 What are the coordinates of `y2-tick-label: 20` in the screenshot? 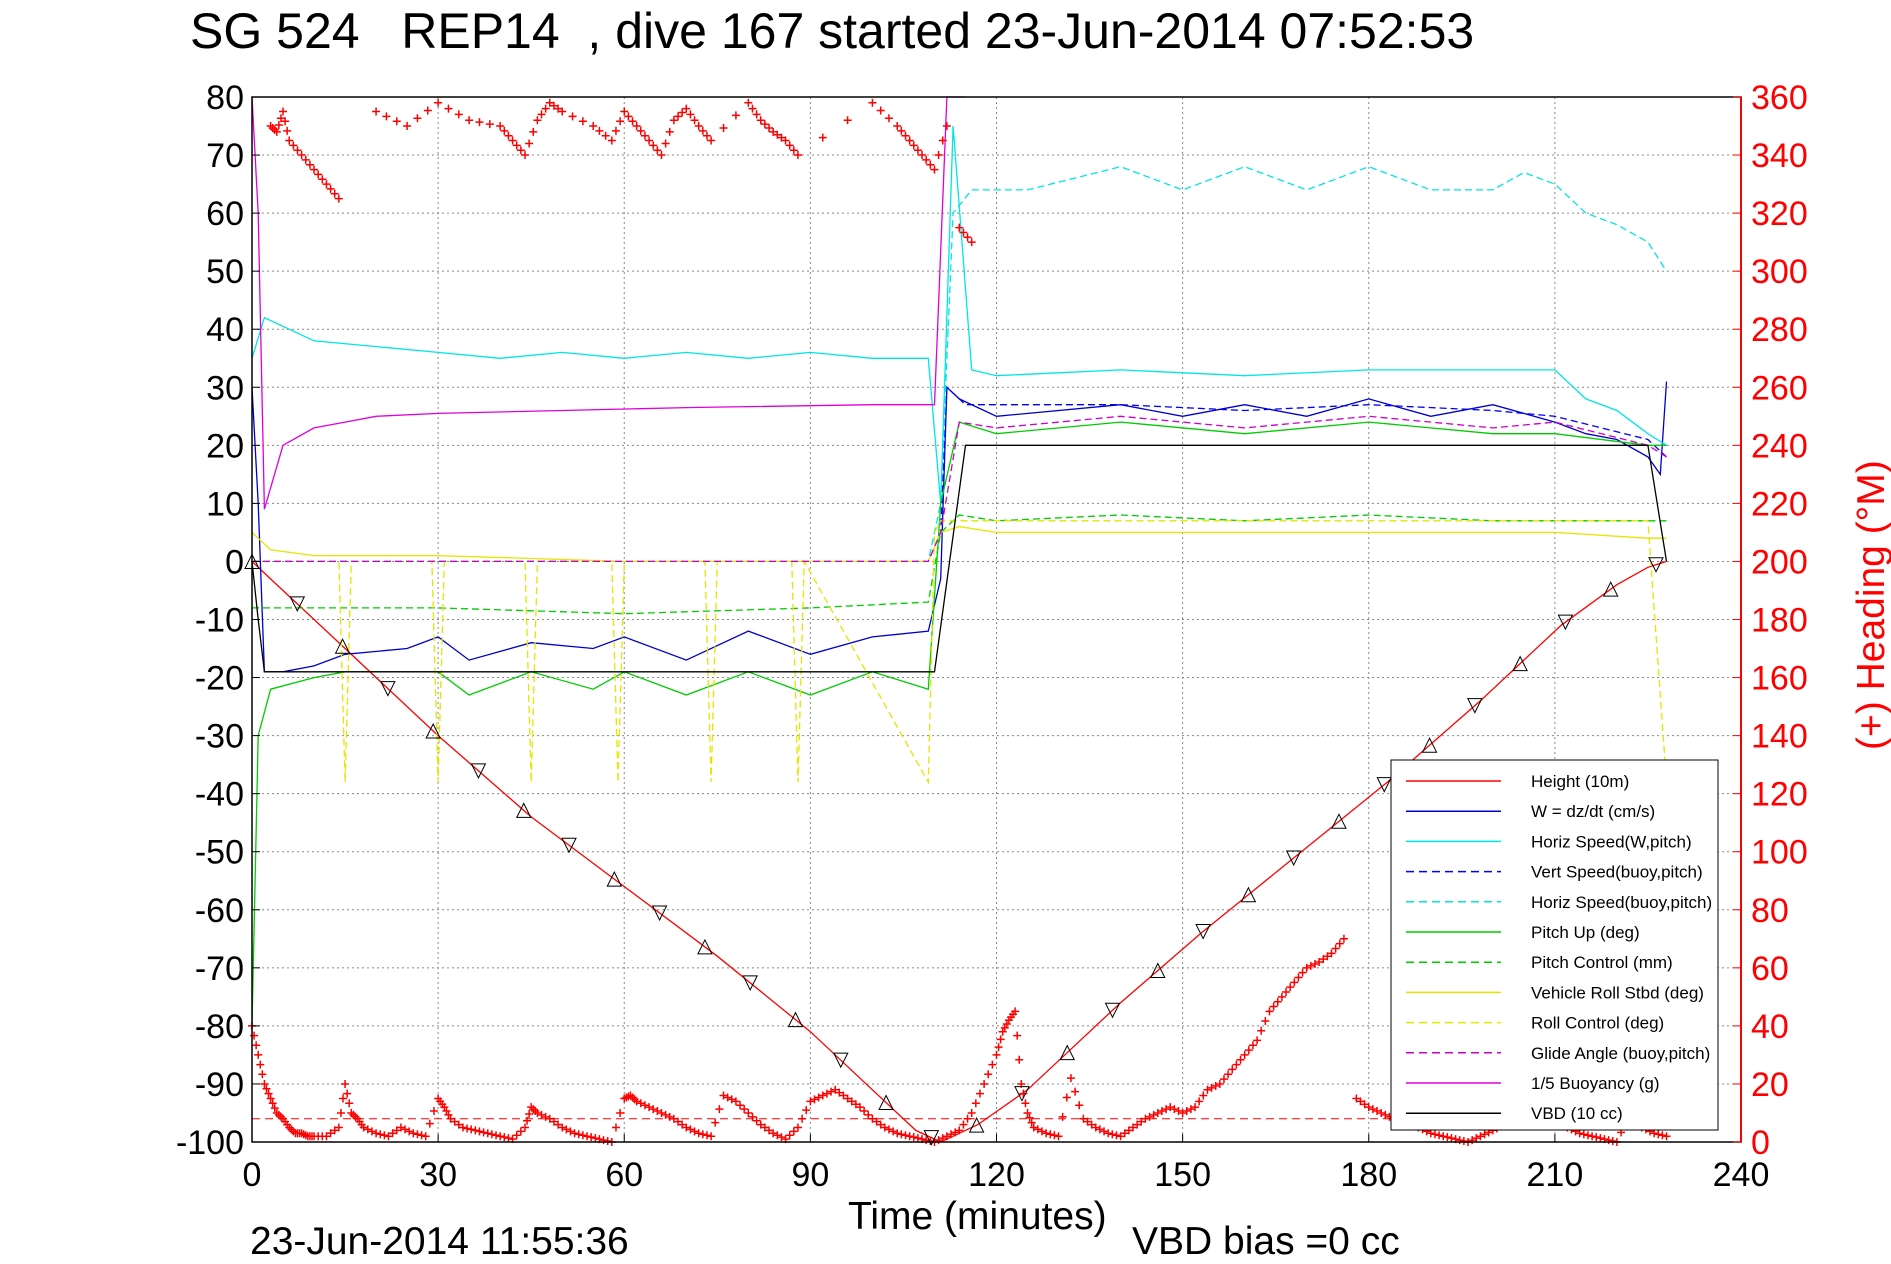 It's located at (1770, 1085).